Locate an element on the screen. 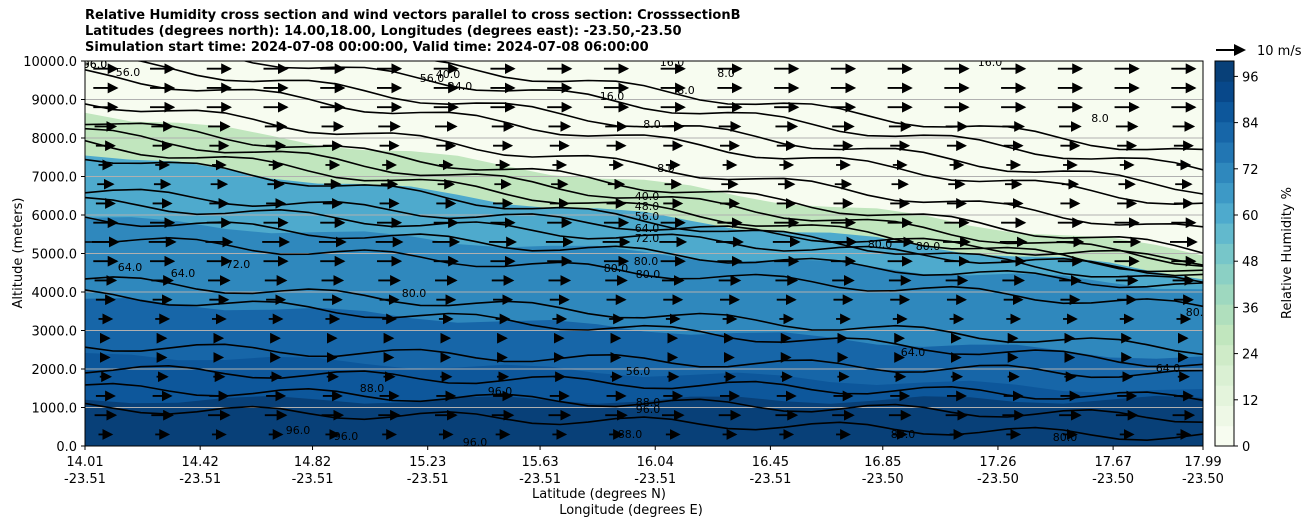 This screenshot has height=526, width=1304. x-axis-label-2: Longitude (degrees E) is located at coordinates (631, 510).